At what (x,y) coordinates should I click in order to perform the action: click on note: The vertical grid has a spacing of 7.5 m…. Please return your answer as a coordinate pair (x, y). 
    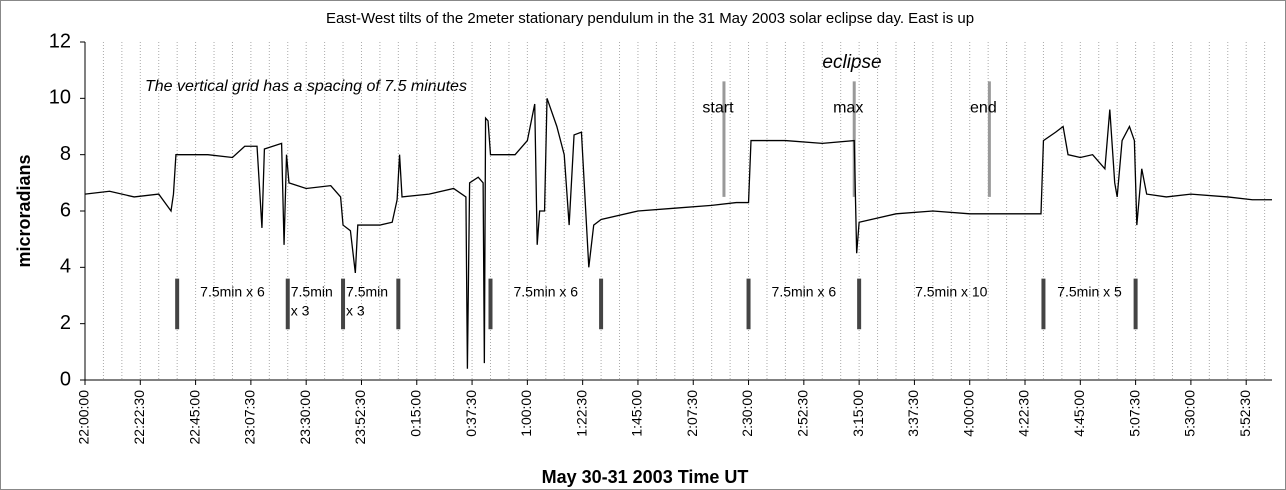
    Looking at the image, I should click on (306, 86).